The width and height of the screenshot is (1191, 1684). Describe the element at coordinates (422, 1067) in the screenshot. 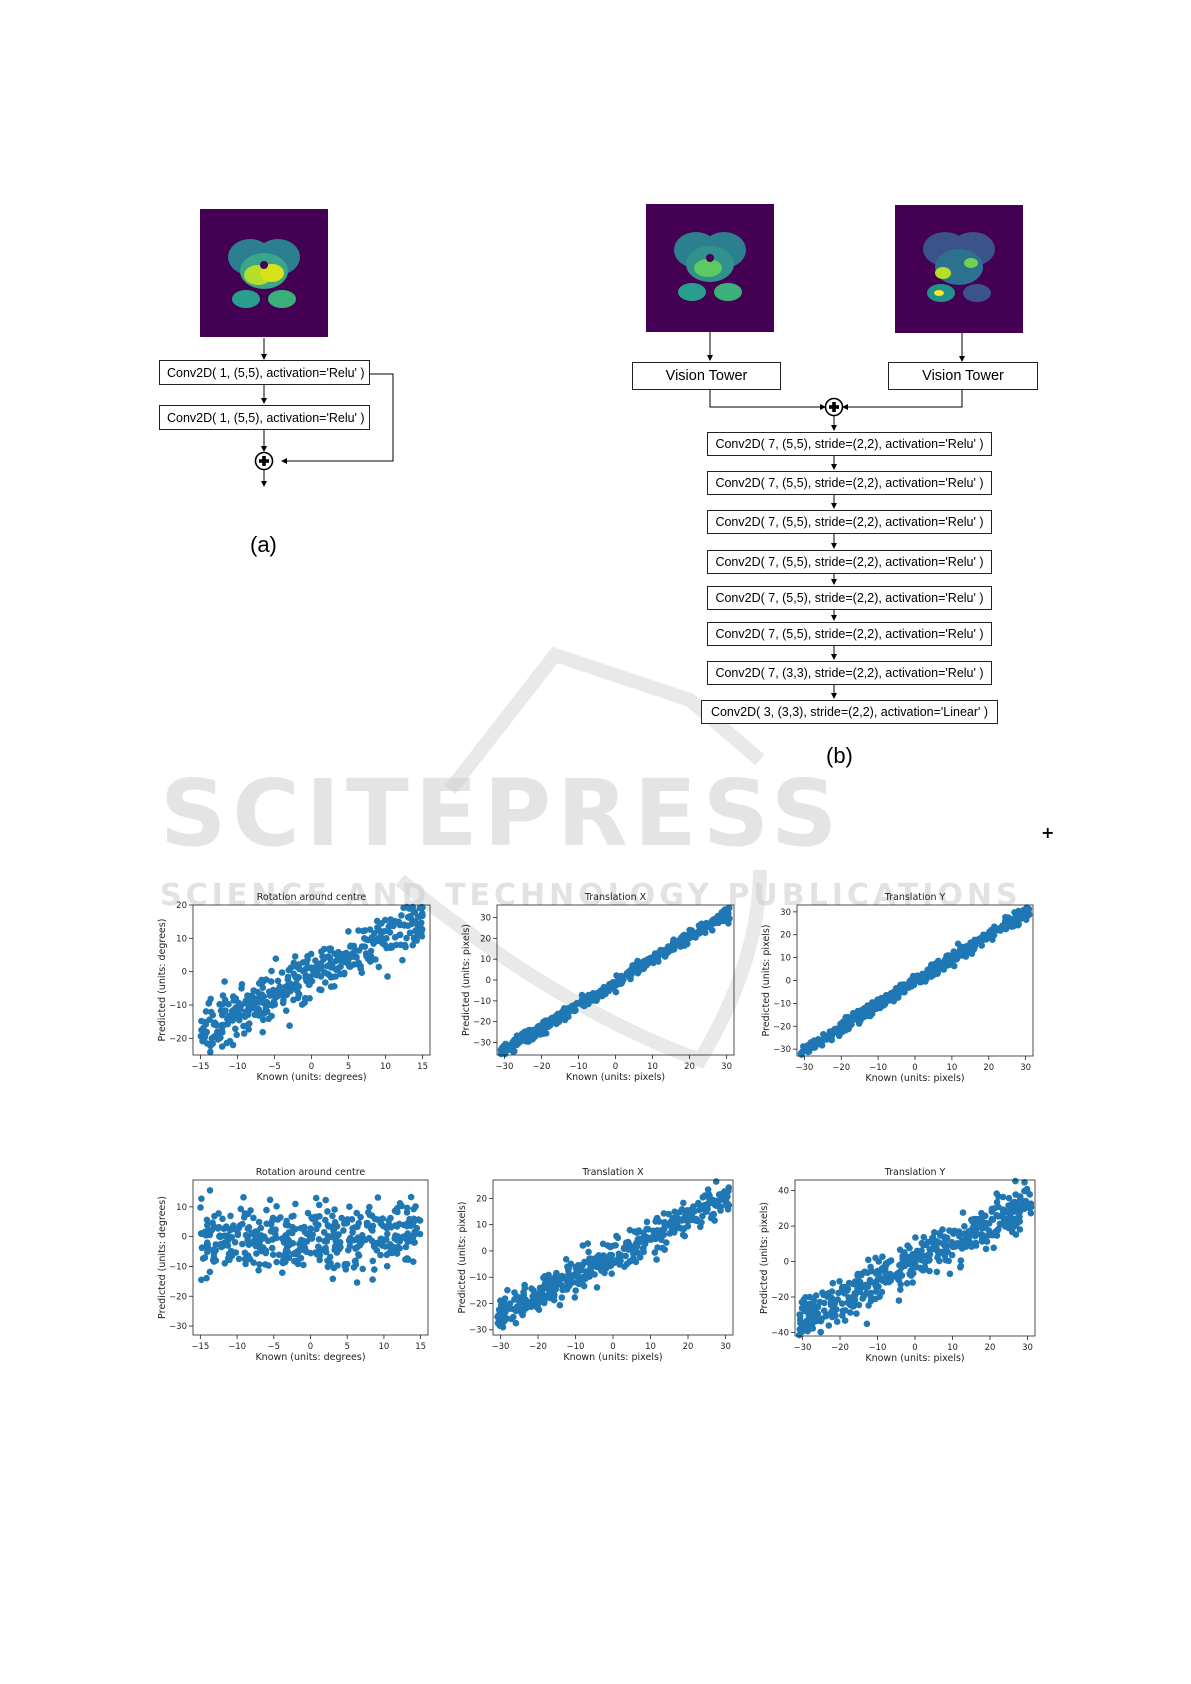

I see `x-tick-label: 15` at that location.